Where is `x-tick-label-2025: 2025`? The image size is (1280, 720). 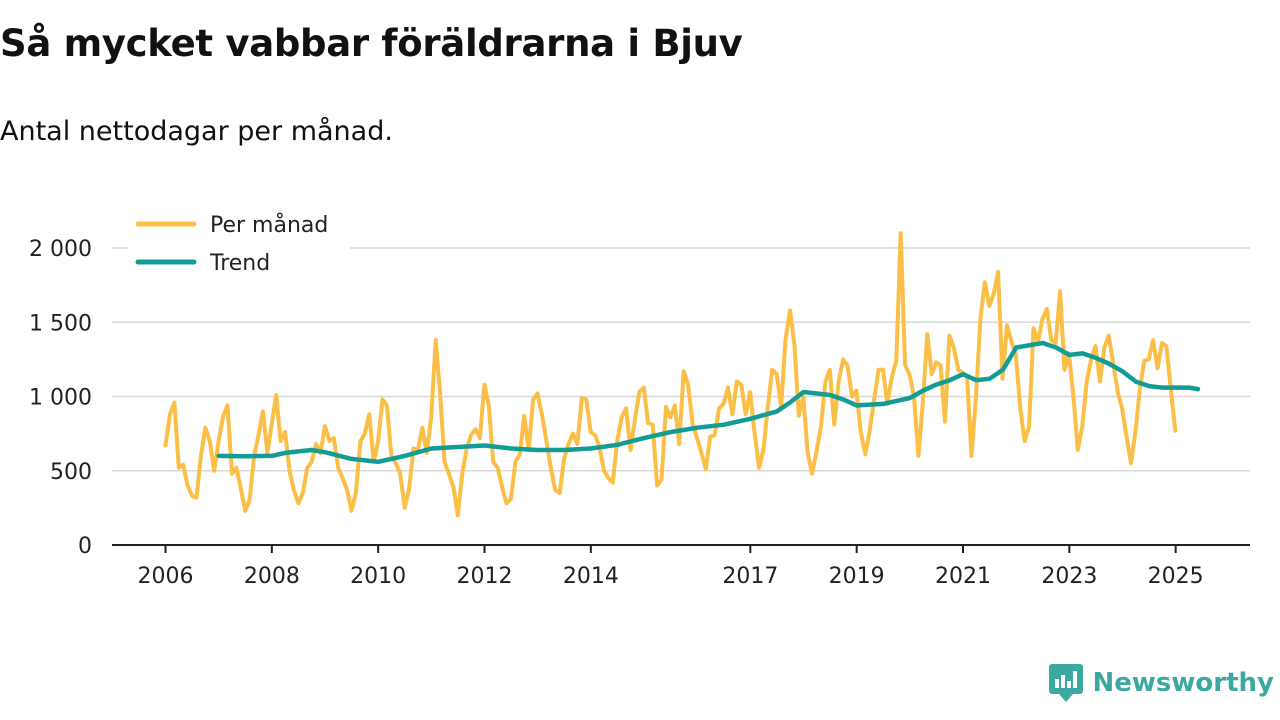 x-tick-label-2025: 2025 is located at coordinates (1176, 576).